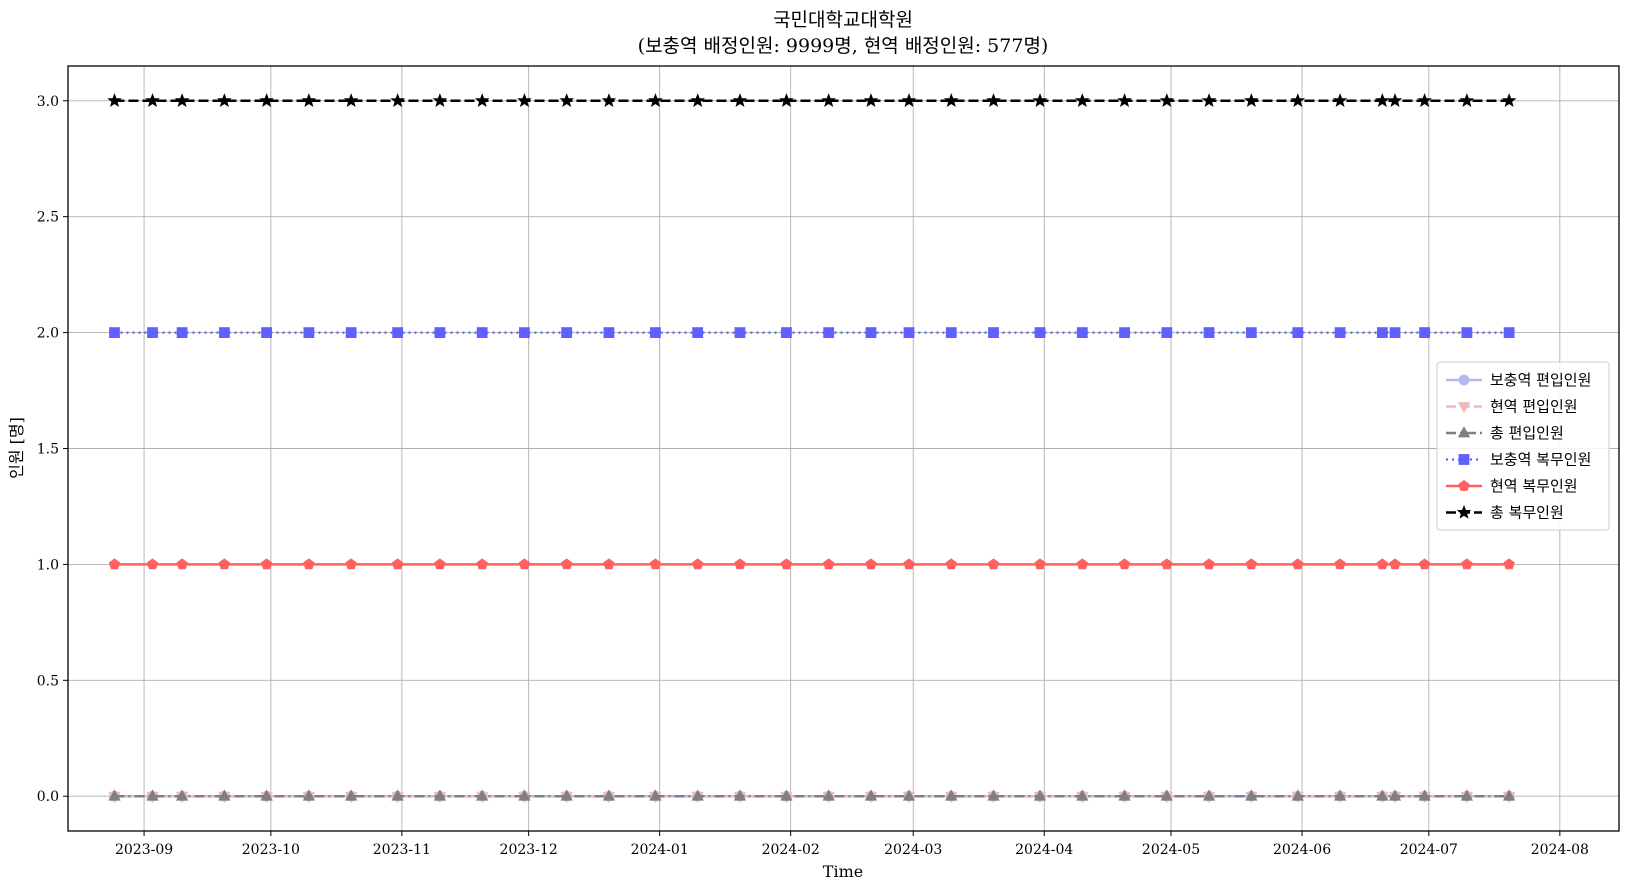 Image resolution: width=1633 pixels, height=890 pixels. I want to click on y-tick-label: 2.0, so click(48, 334).